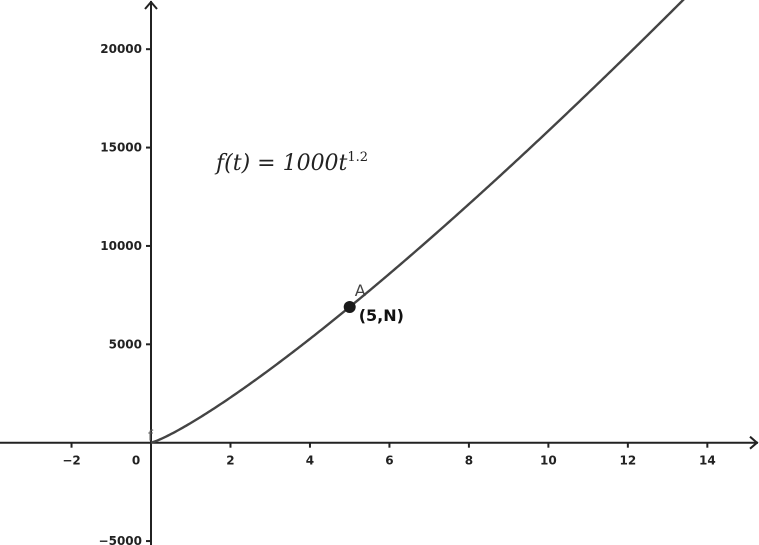 This screenshot has width=759, height=545. I want to click on y-tick-label: 10000, so click(121, 246).